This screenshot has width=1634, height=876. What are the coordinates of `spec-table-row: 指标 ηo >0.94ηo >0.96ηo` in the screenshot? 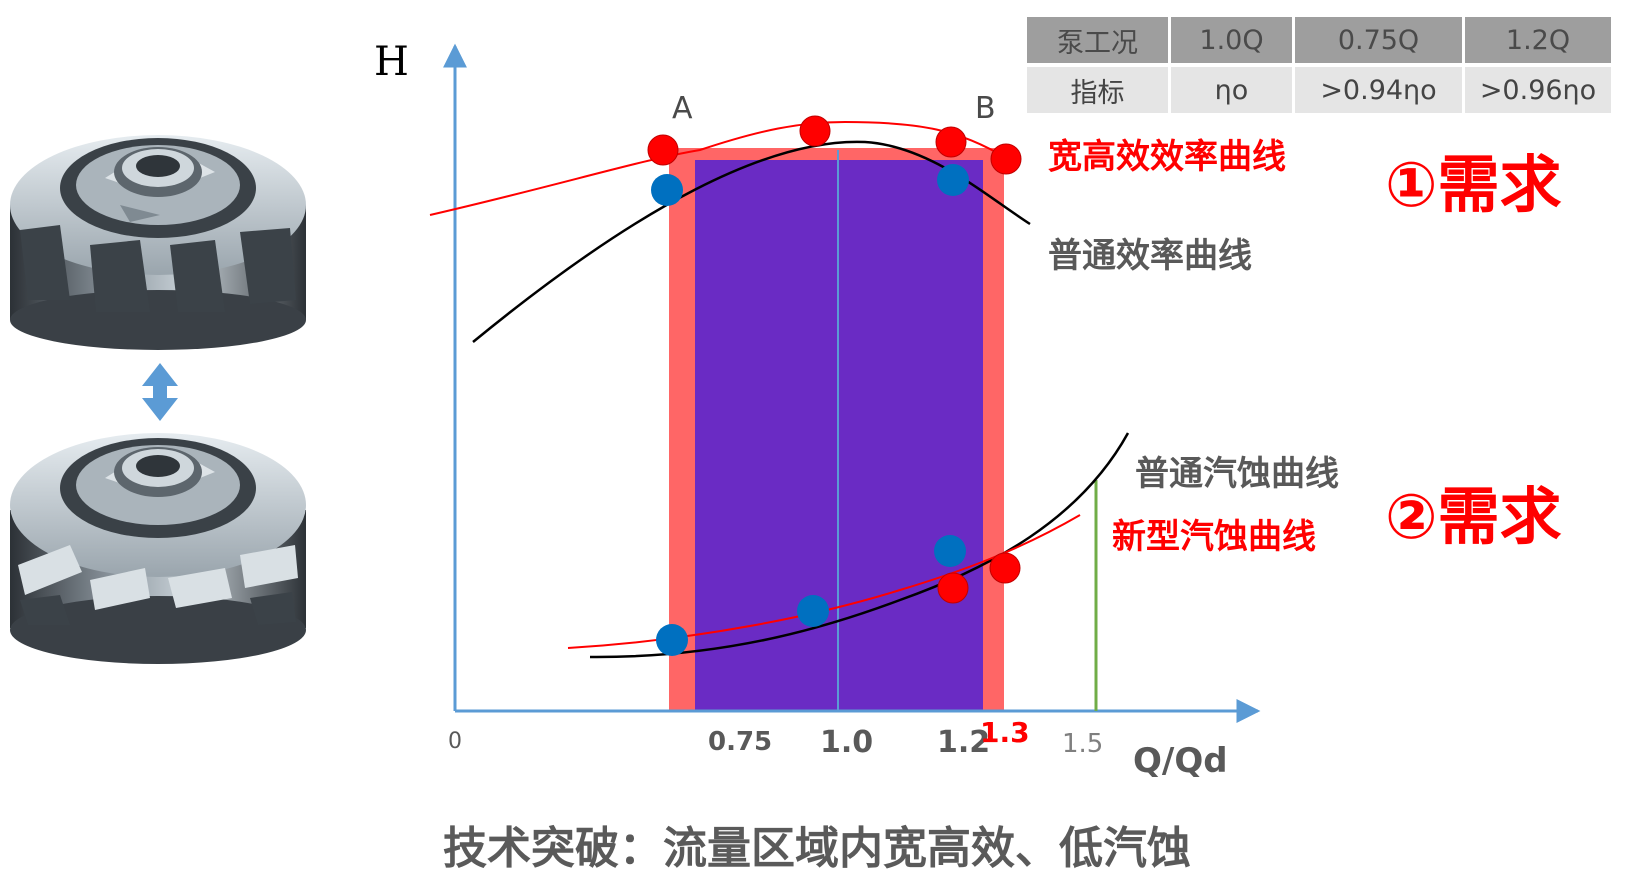 It's located at (1319, 90).